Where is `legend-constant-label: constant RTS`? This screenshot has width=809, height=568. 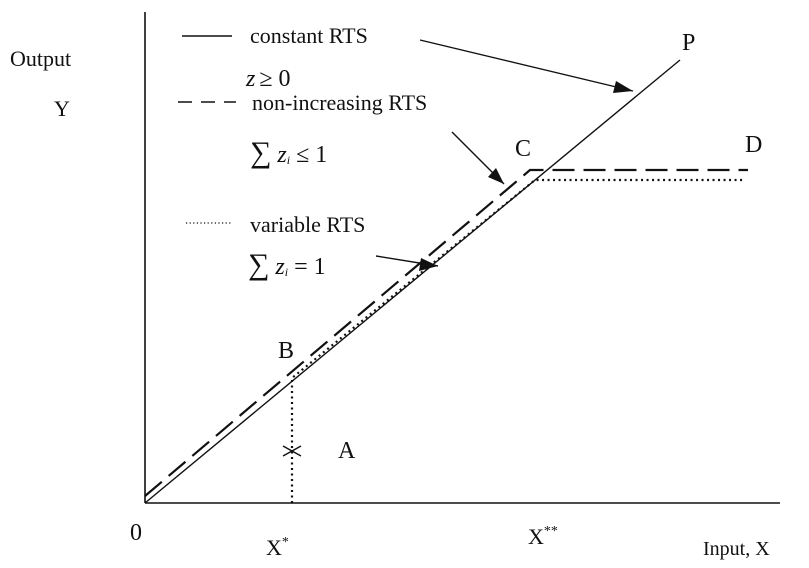 legend-constant-label: constant RTS is located at coordinates (309, 35).